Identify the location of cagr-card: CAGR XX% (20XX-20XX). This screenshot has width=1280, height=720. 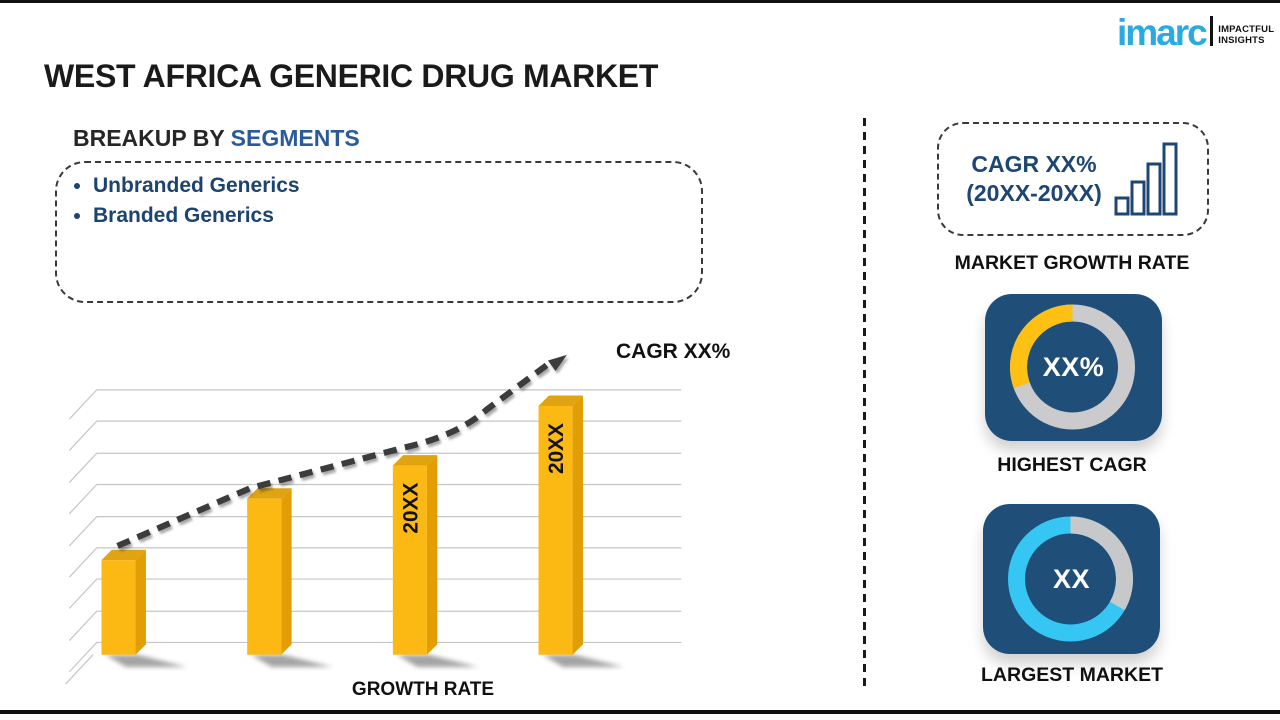
(1073, 179).